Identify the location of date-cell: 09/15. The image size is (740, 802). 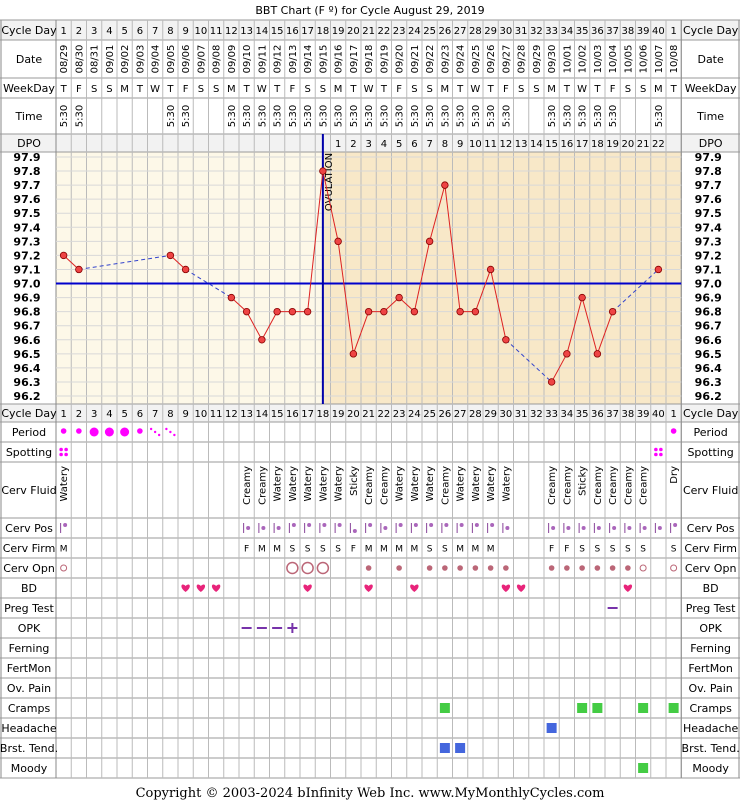
(323, 59).